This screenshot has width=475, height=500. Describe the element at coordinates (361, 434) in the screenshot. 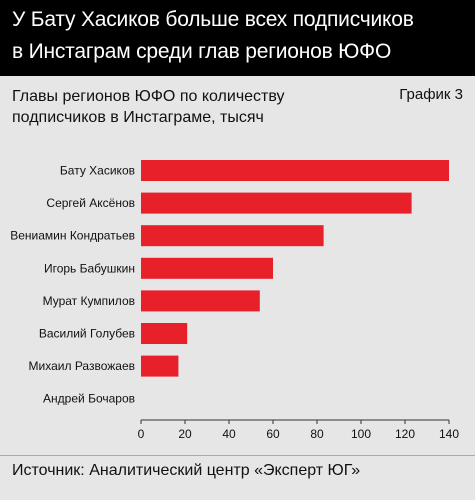

I see `x-tick-label: 100` at that location.